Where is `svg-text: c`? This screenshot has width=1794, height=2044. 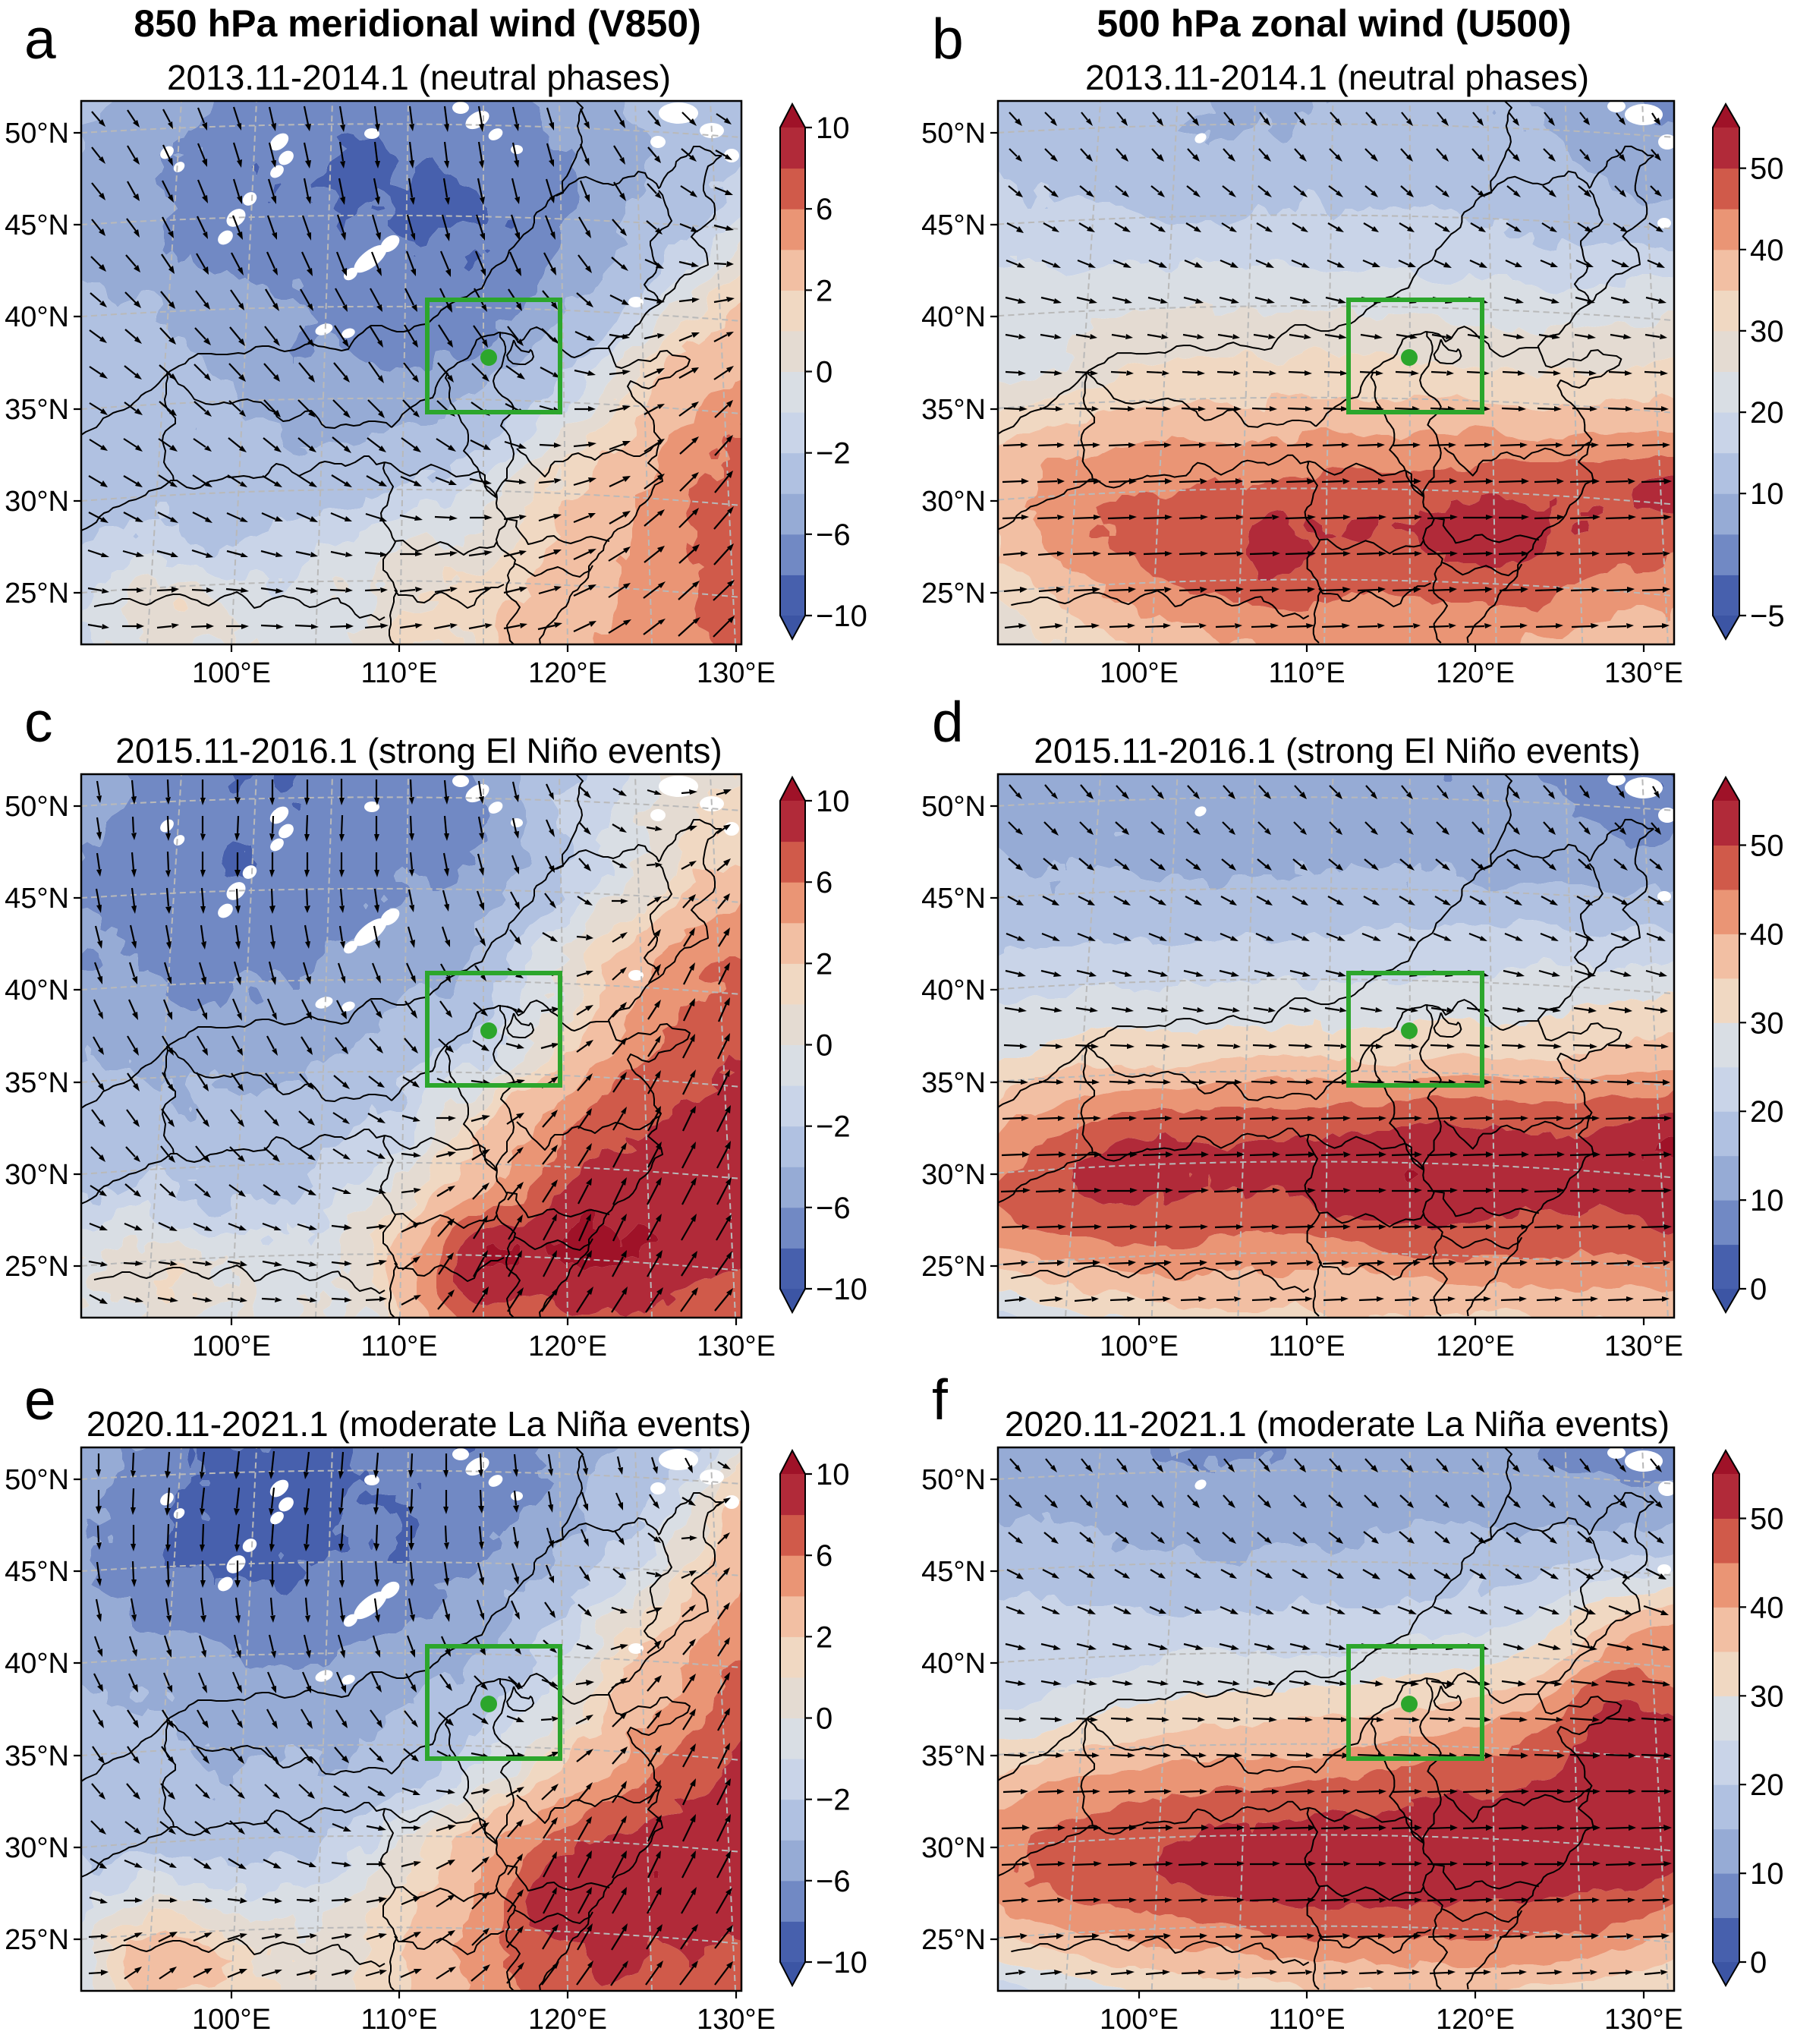 svg-text: c is located at coordinates (38, 722).